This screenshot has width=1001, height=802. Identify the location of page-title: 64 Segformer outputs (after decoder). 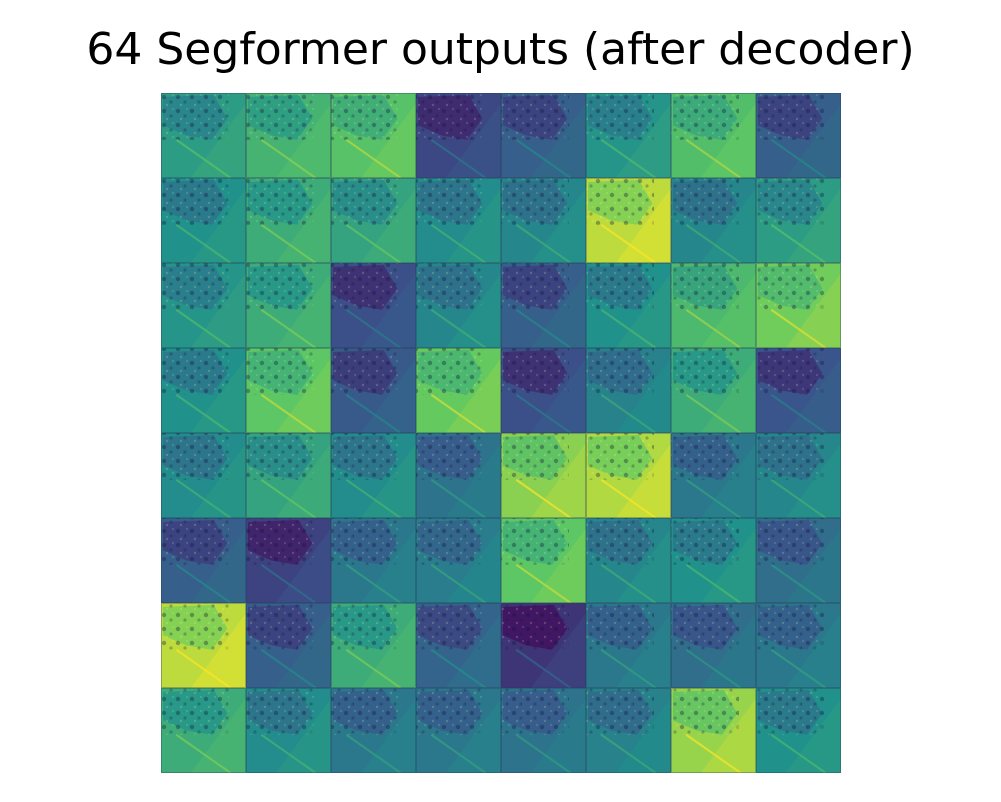
(500, 49).